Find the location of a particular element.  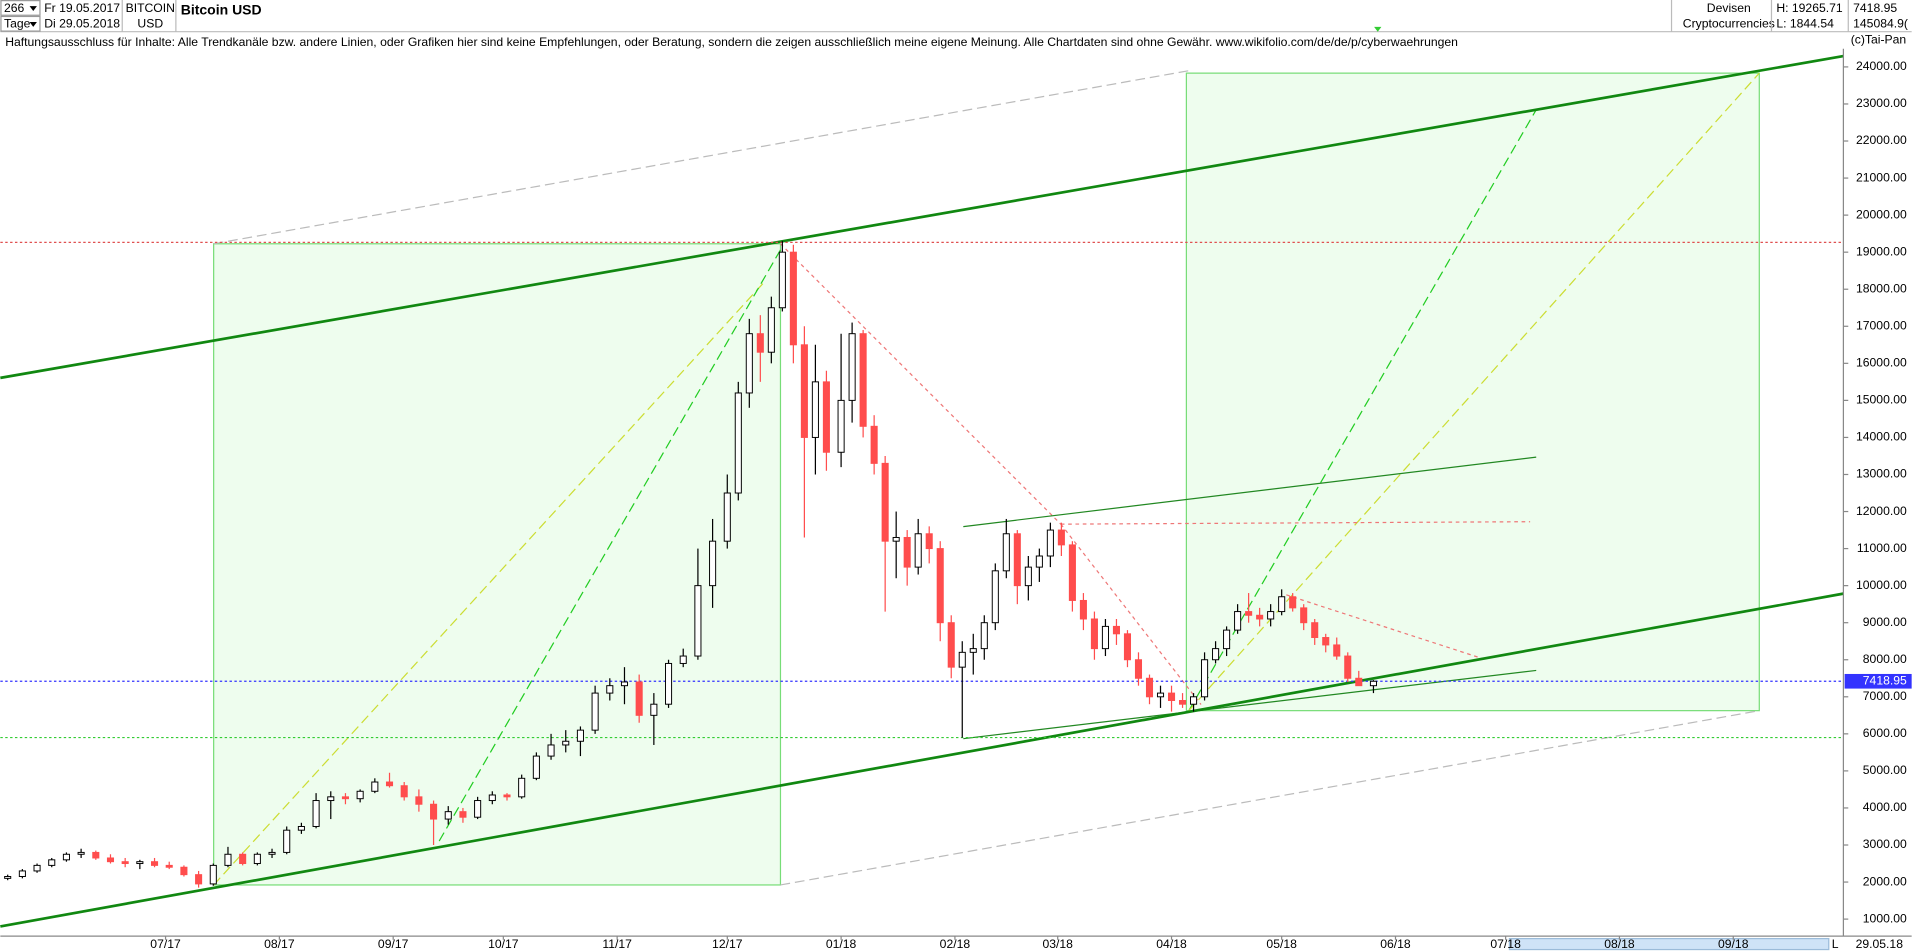

x-tick-label: 10/17 is located at coordinates (503, 944).